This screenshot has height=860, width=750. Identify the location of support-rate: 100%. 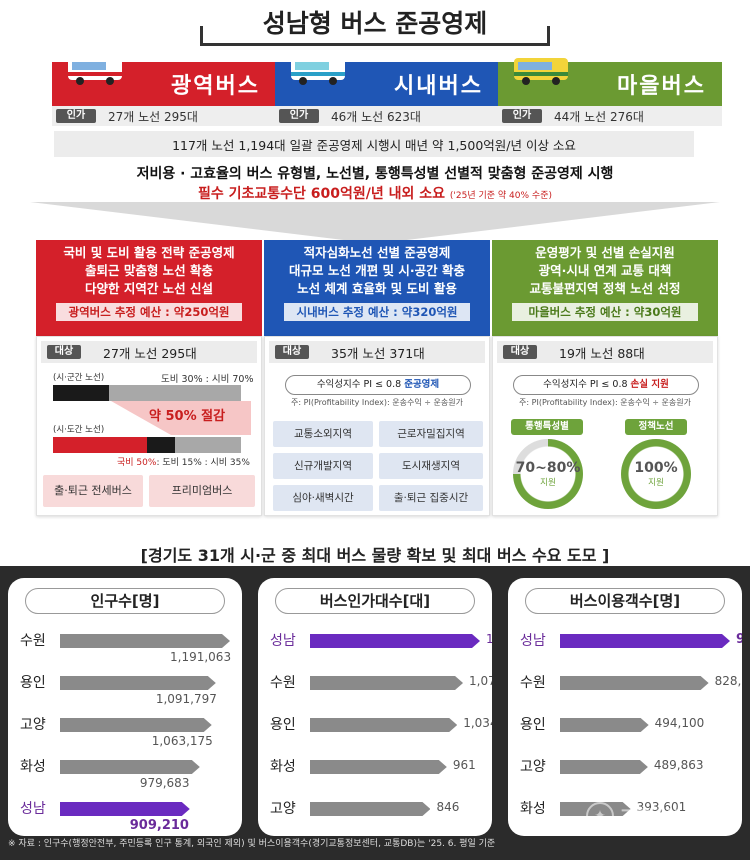
(656, 468).